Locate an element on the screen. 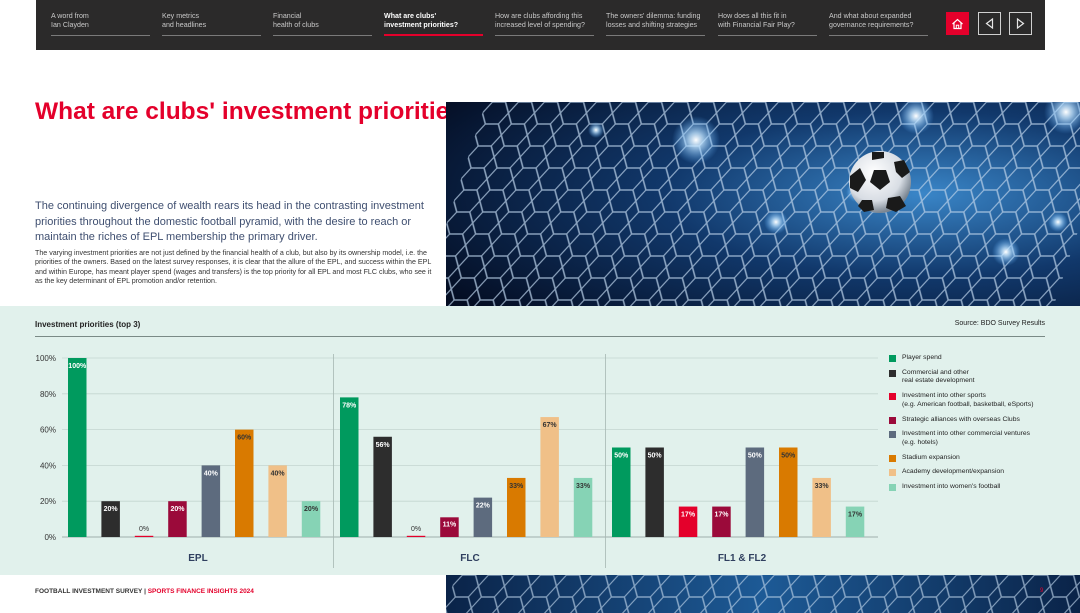  y-tick-label: 60% is located at coordinates (48, 430).